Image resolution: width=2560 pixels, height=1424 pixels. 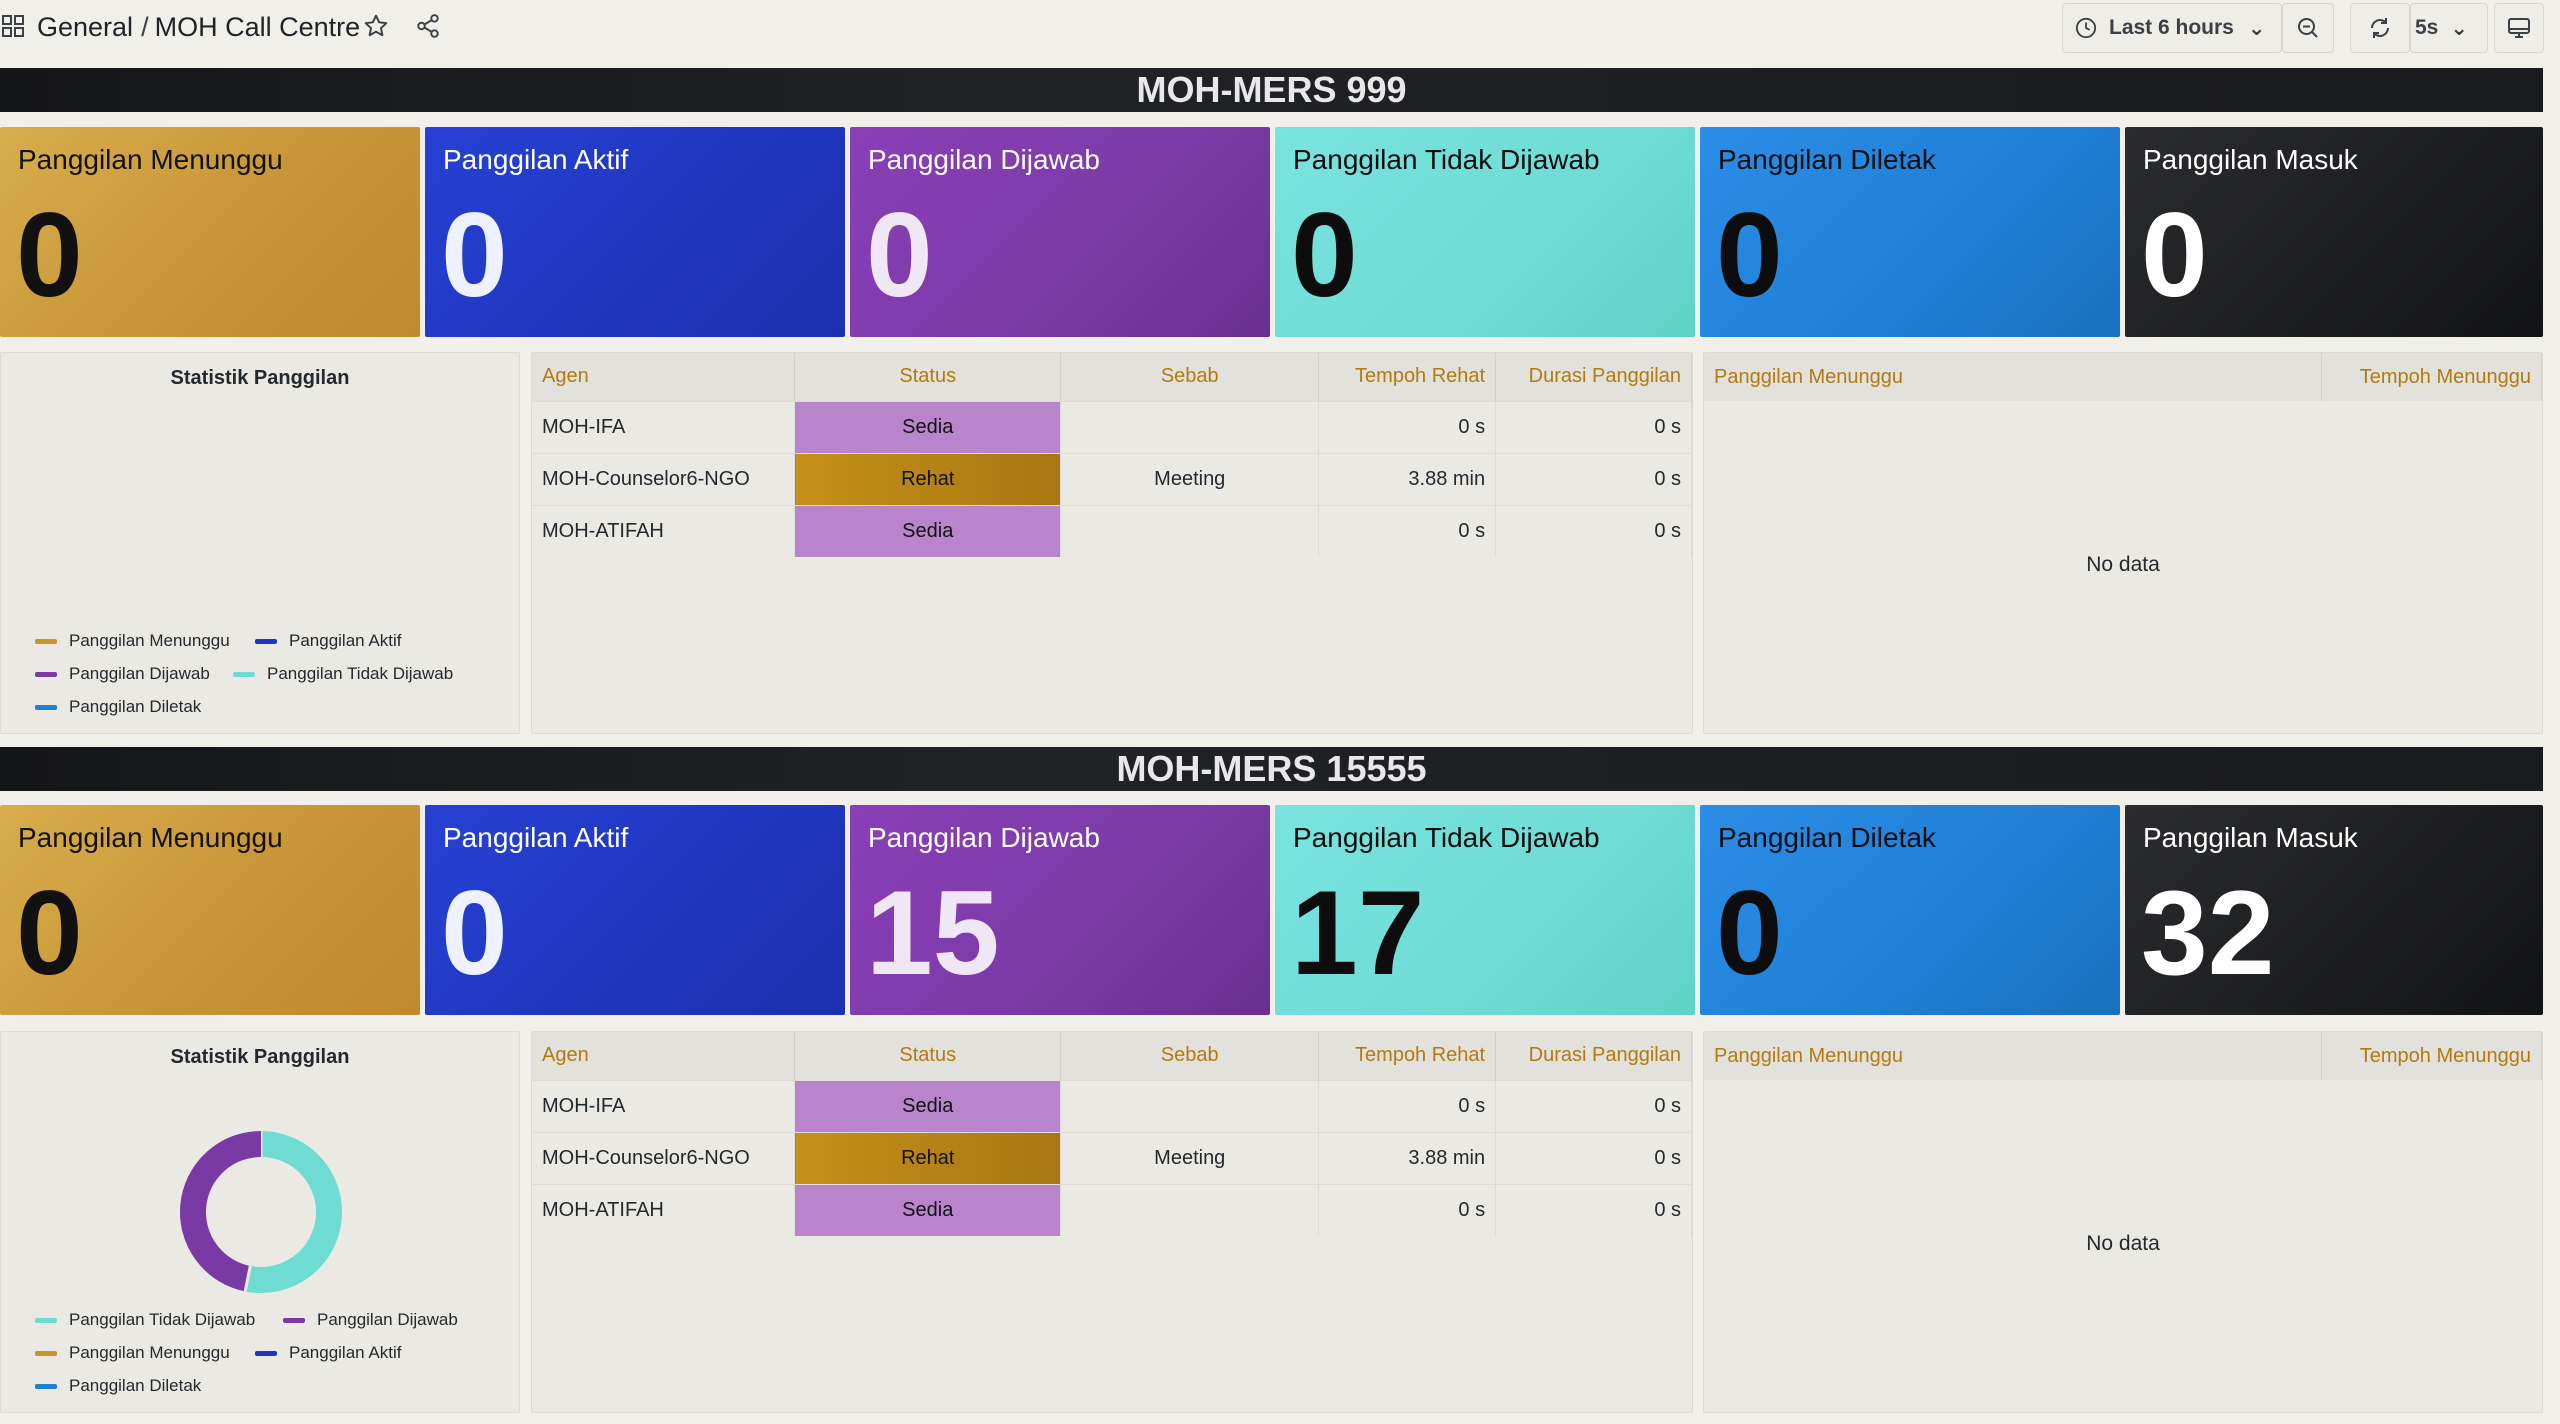 I want to click on breadcrumb: General / MOH Call Centre, so click(x=198, y=27).